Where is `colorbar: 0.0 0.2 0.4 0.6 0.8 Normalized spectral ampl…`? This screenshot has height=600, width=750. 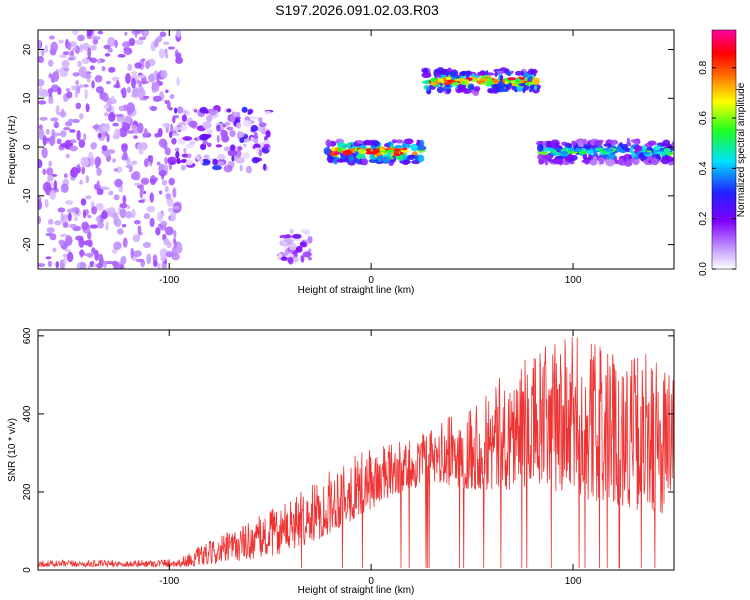 colorbar: 0.0 0.2 0.4 0.6 0.8 Normalized spectral ampl… is located at coordinates (722, 152).